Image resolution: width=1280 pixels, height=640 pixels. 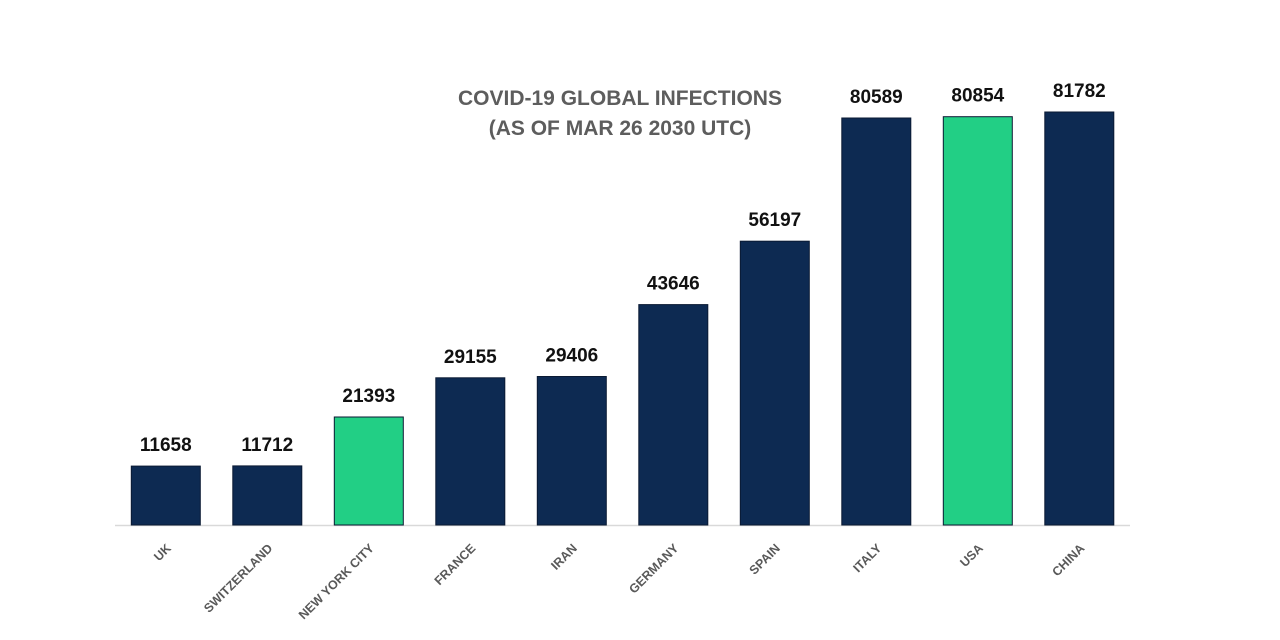 What do you see at coordinates (1079, 91) in the screenshot?
I see `data-label-china: 81782` at bounding box center [1079, 91].